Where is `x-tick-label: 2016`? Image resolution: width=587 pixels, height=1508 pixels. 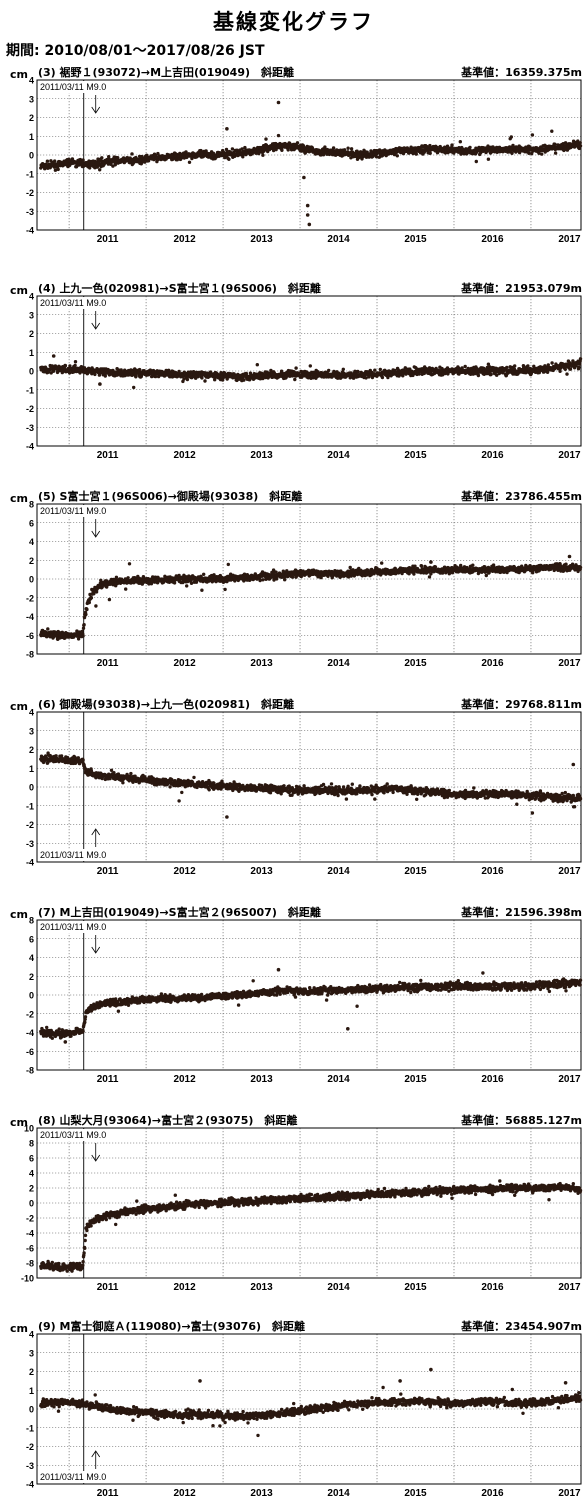
x-tick-label: 2016 is located at coordinates (492, 871).